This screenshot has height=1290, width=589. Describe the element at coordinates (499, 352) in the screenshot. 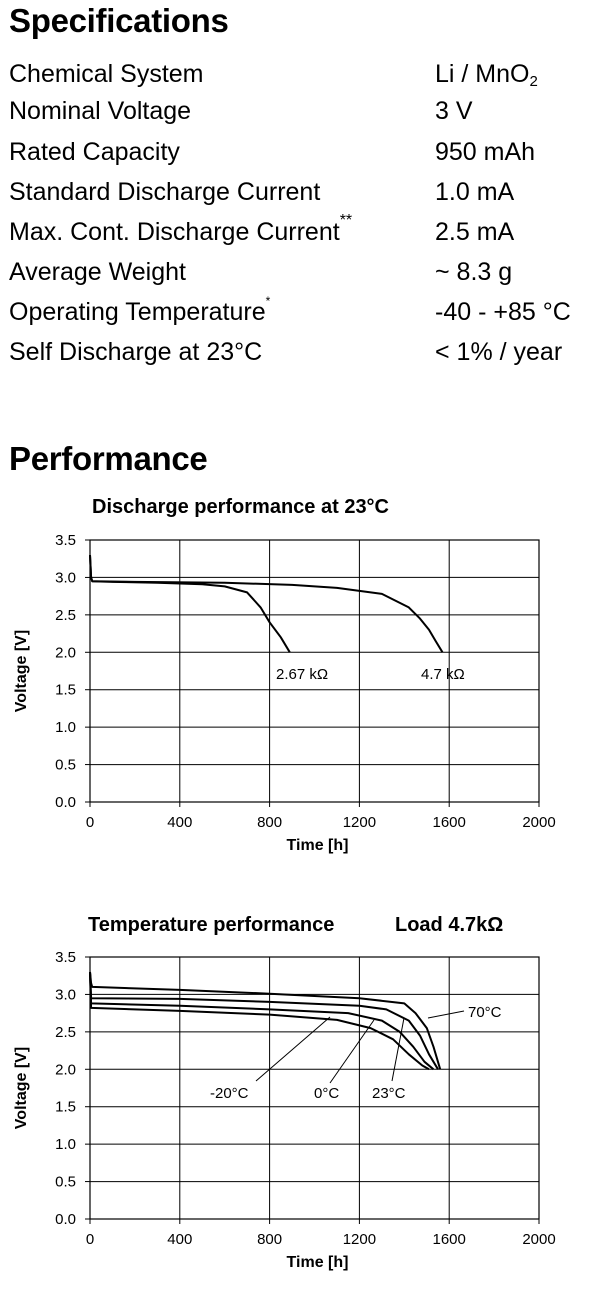

I see `spec-value: < 1% / year` at that location.